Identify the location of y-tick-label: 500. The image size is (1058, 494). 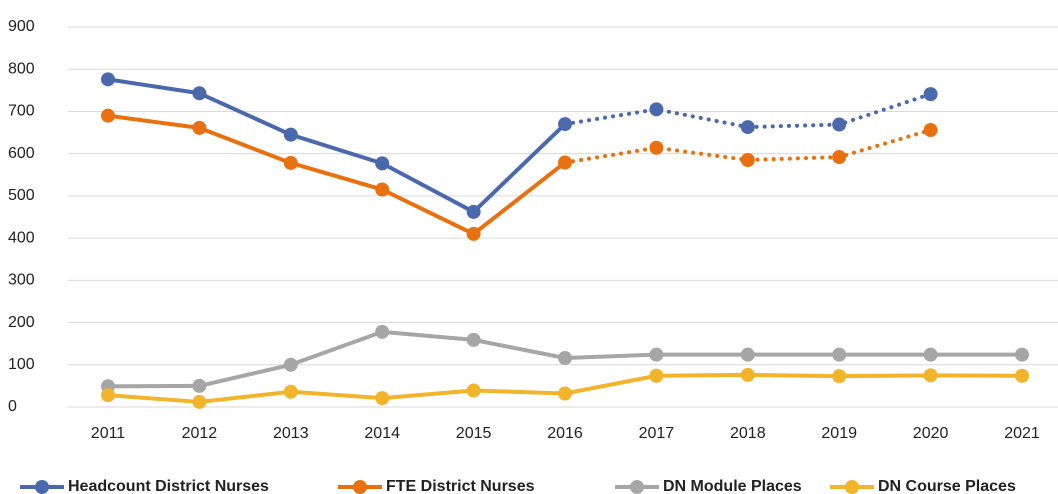
(21, 195).